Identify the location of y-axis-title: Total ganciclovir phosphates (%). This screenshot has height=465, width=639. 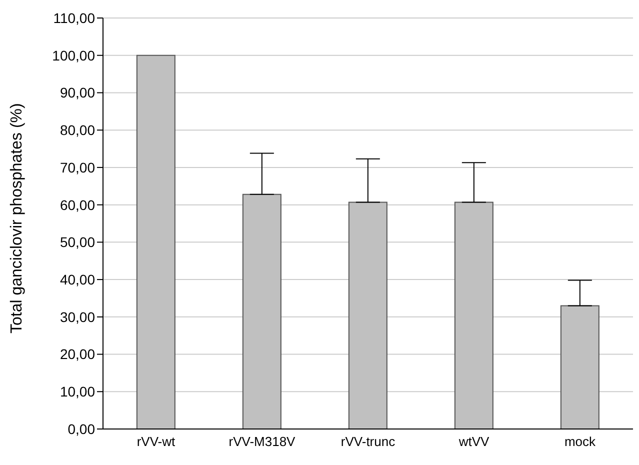
(17, 218).